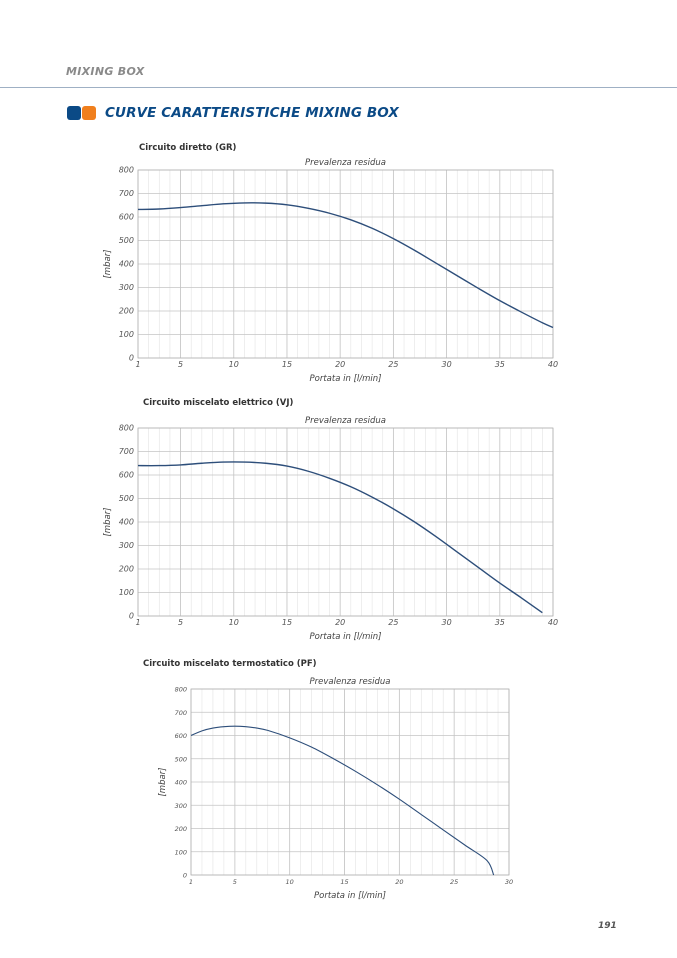  What do you see at coordinates (188, 148) in the screenshot?
I see `chart-1-title: Circuito diretto (GR)` at bounding box center [188, 148].